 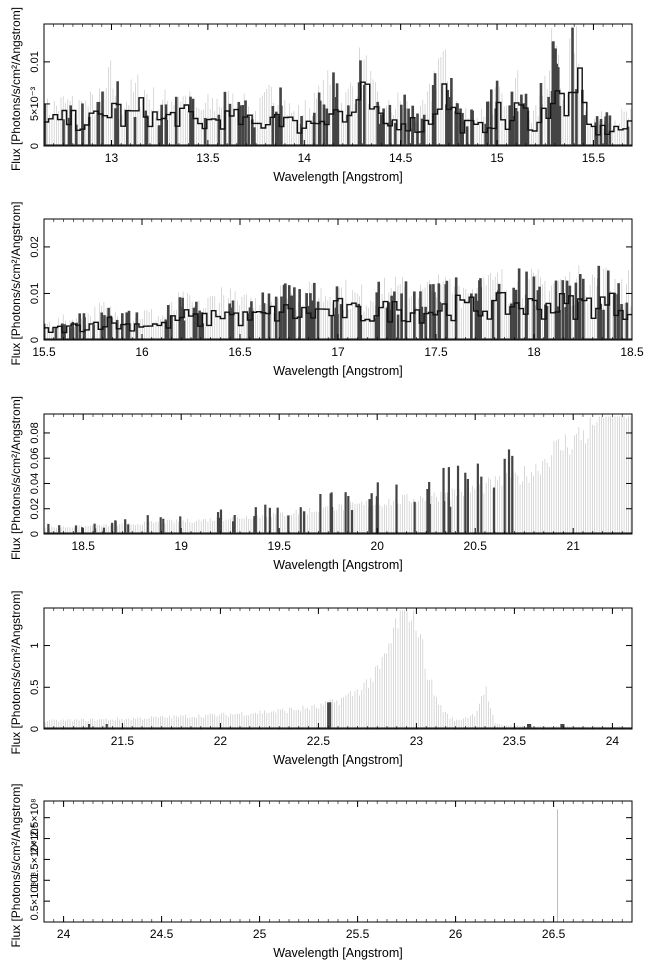 I want to click on x-tick-label: 25.5, so click(x=358, y=934).